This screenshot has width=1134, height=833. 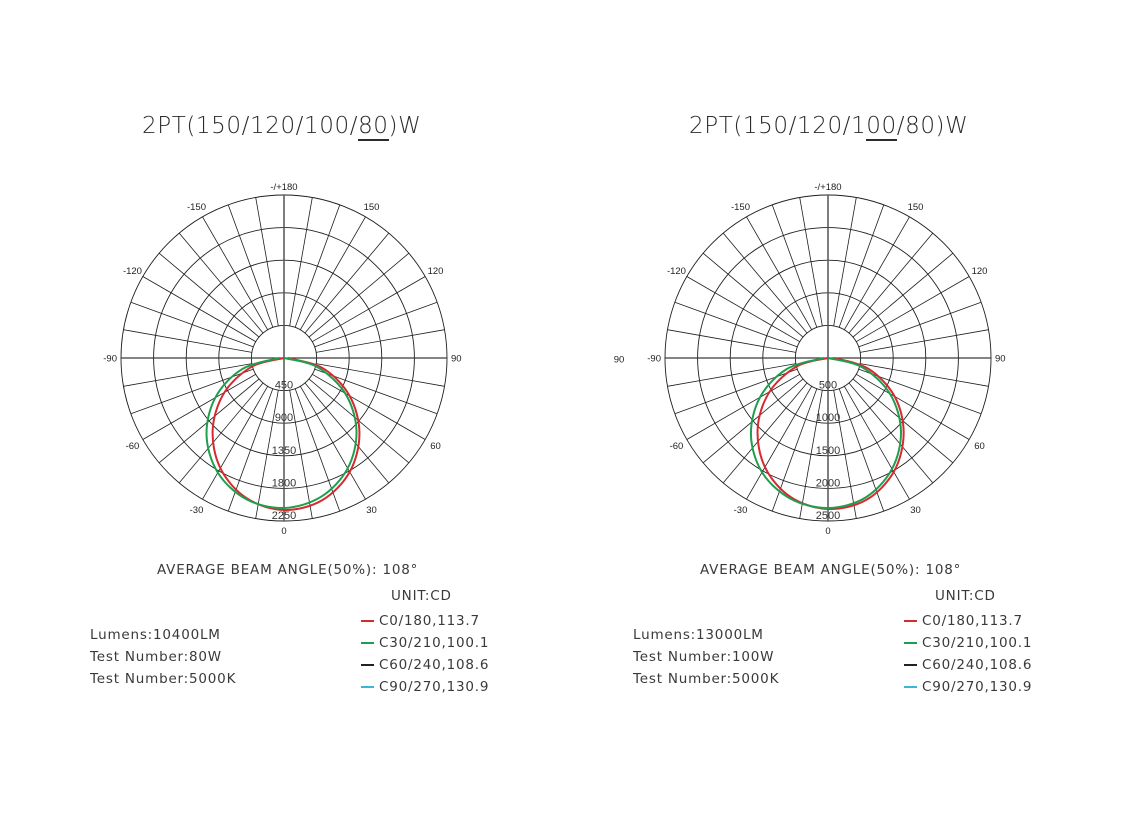 I want to click on radial-tick-label: 1000, so click(x=828, y=418).